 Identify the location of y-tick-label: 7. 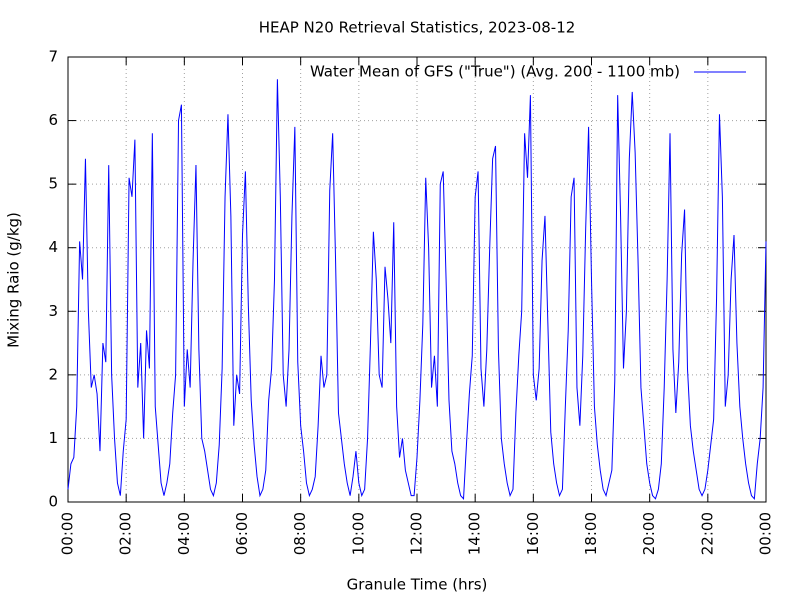
(53, 57).